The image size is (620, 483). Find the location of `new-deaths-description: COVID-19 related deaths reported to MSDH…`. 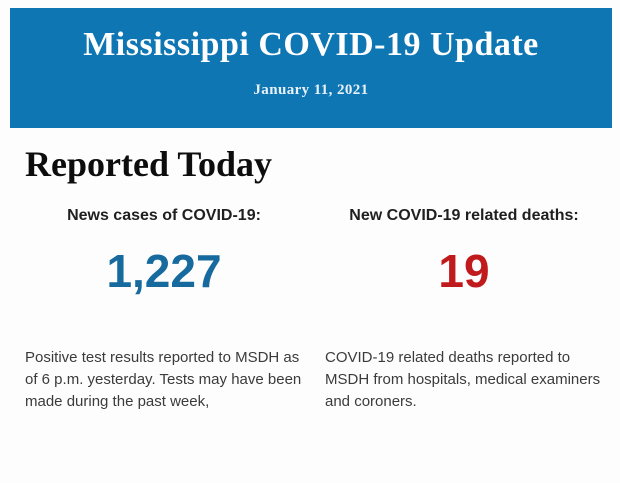

new-deaths-description: COVID-19 related deaths reported to MSDH… is located at coordinates (463, 379).